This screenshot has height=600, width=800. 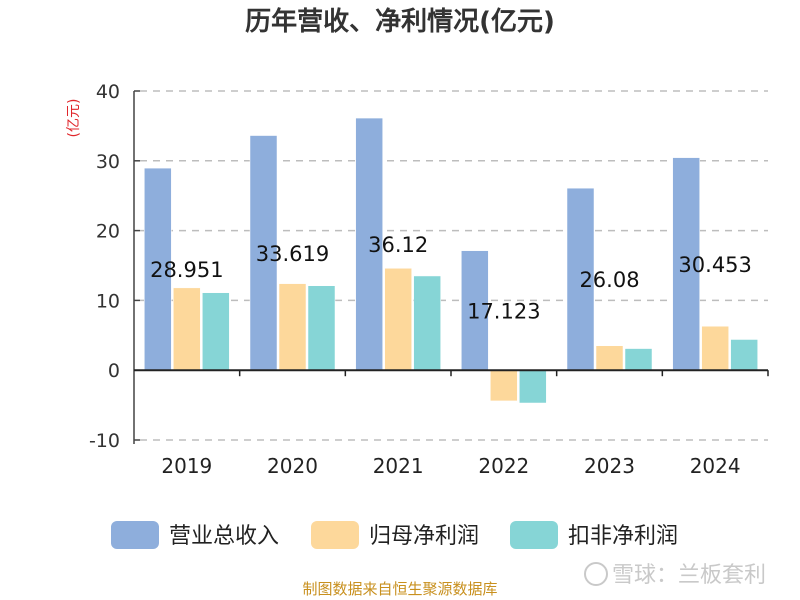 What do you see at coordinates (398, 466) in the screenshot?
I see `x-tick-label: 2021` at bounding box center [398, 466].